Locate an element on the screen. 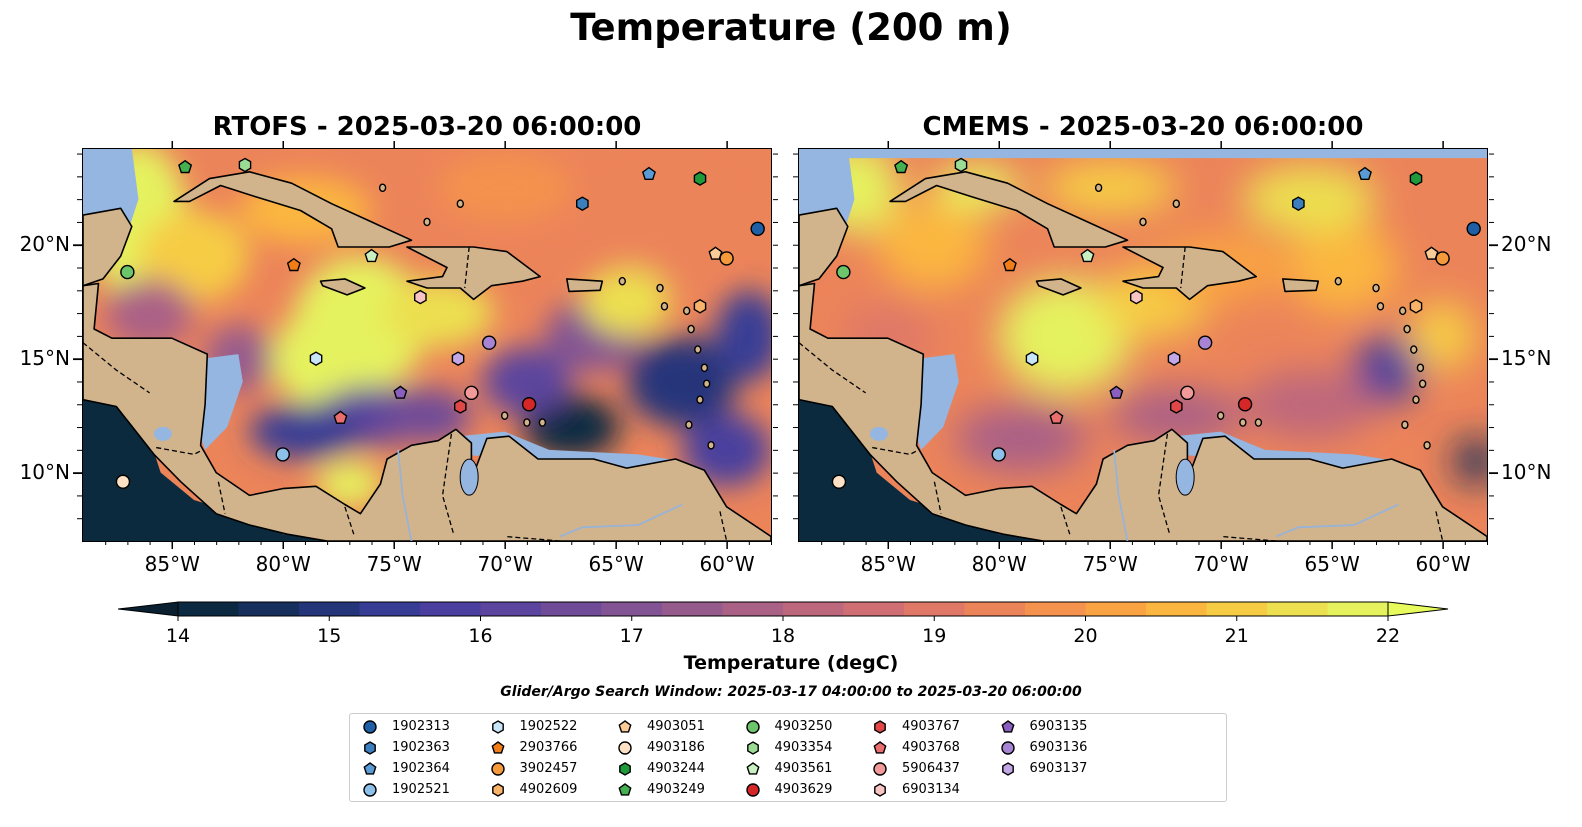  temperature-cell is located at coordinates (671, 222).